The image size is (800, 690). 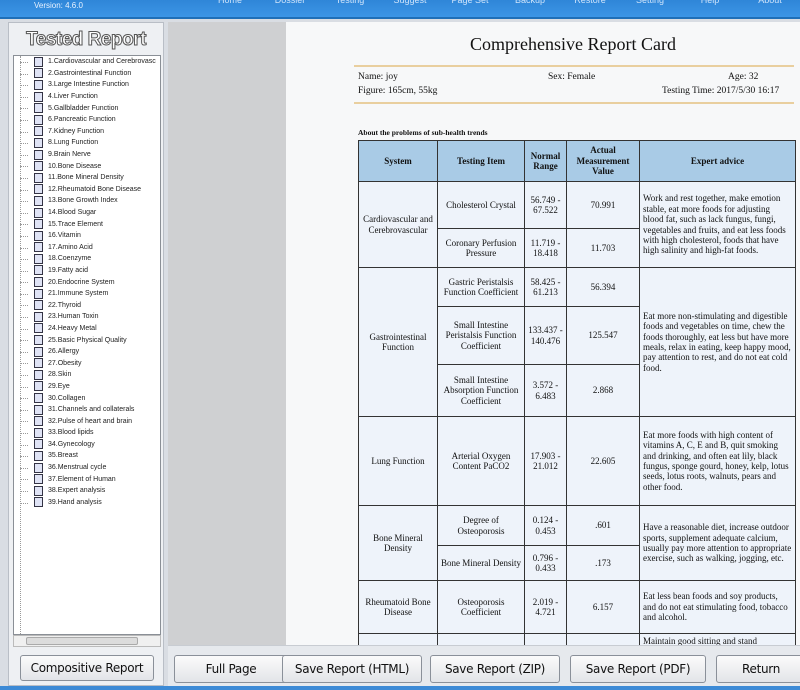 I want to click on tree-item: 27.Obesity, so click(x=87, y=363).